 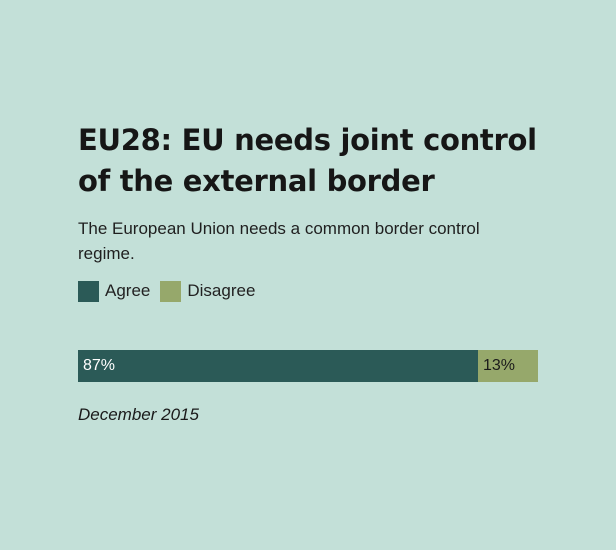 What do you see at coordinates (171, 291) in the screenshot?
I see `legend-swatch-disagree` at bounding box center [171, 291].